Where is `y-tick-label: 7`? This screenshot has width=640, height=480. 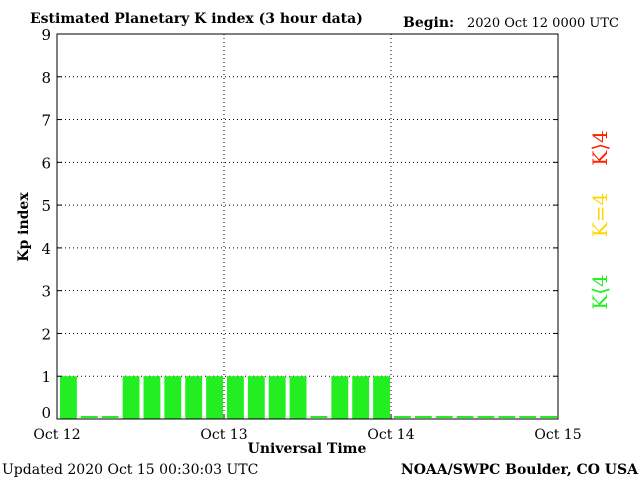 y-tick-label: 7 is located at coordinates (46, 121).